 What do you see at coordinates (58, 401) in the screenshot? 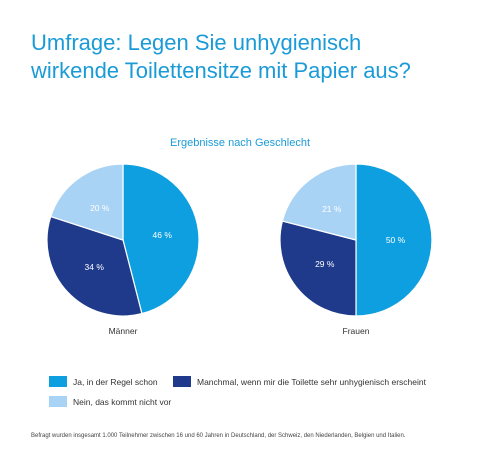
I see `legend-swatch-nein` at bounding box center [58, 401].